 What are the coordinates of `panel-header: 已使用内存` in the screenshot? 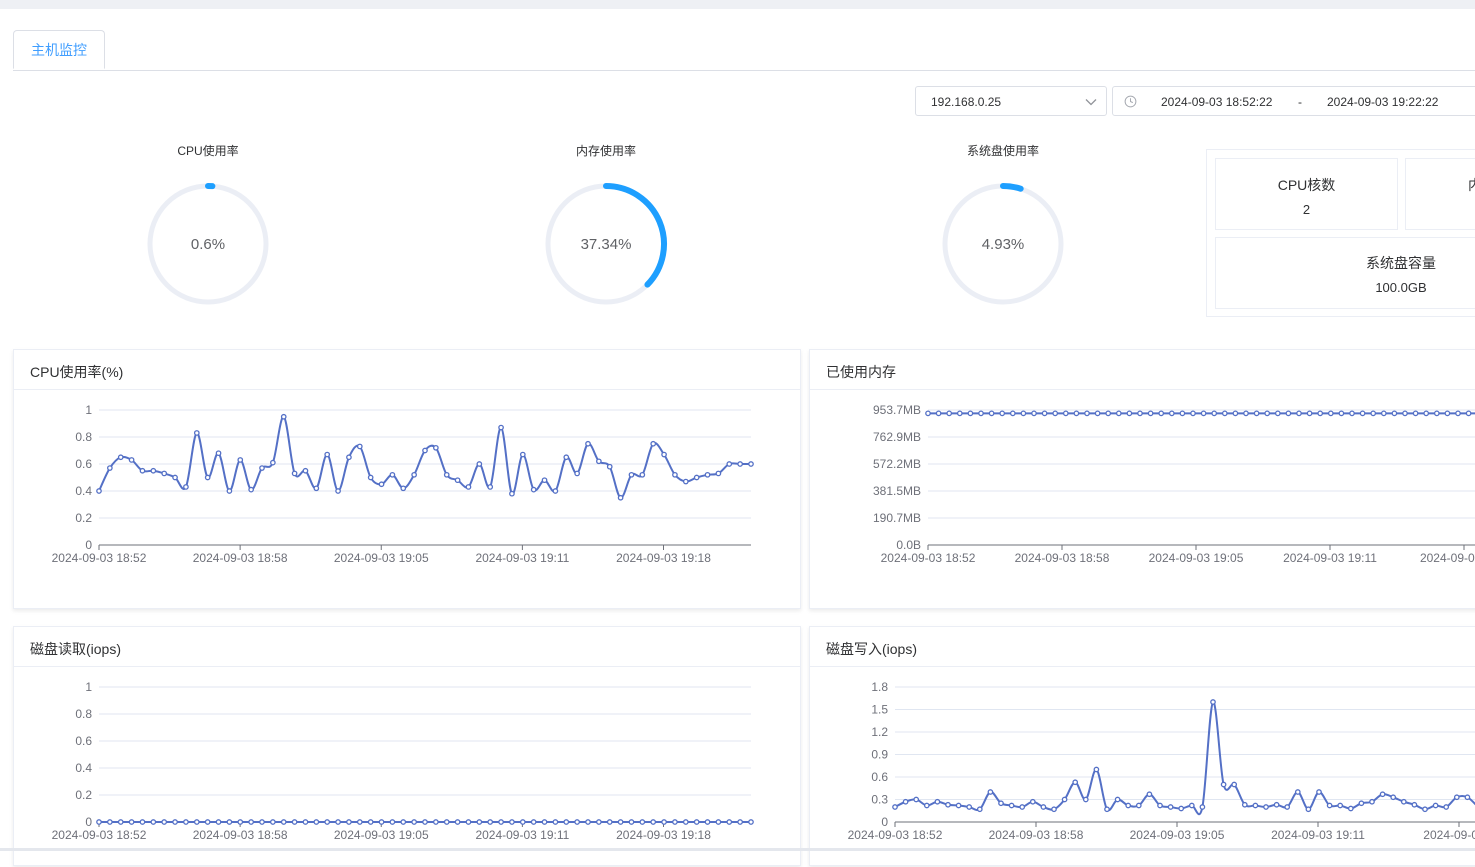 It's located at (1142, 370).